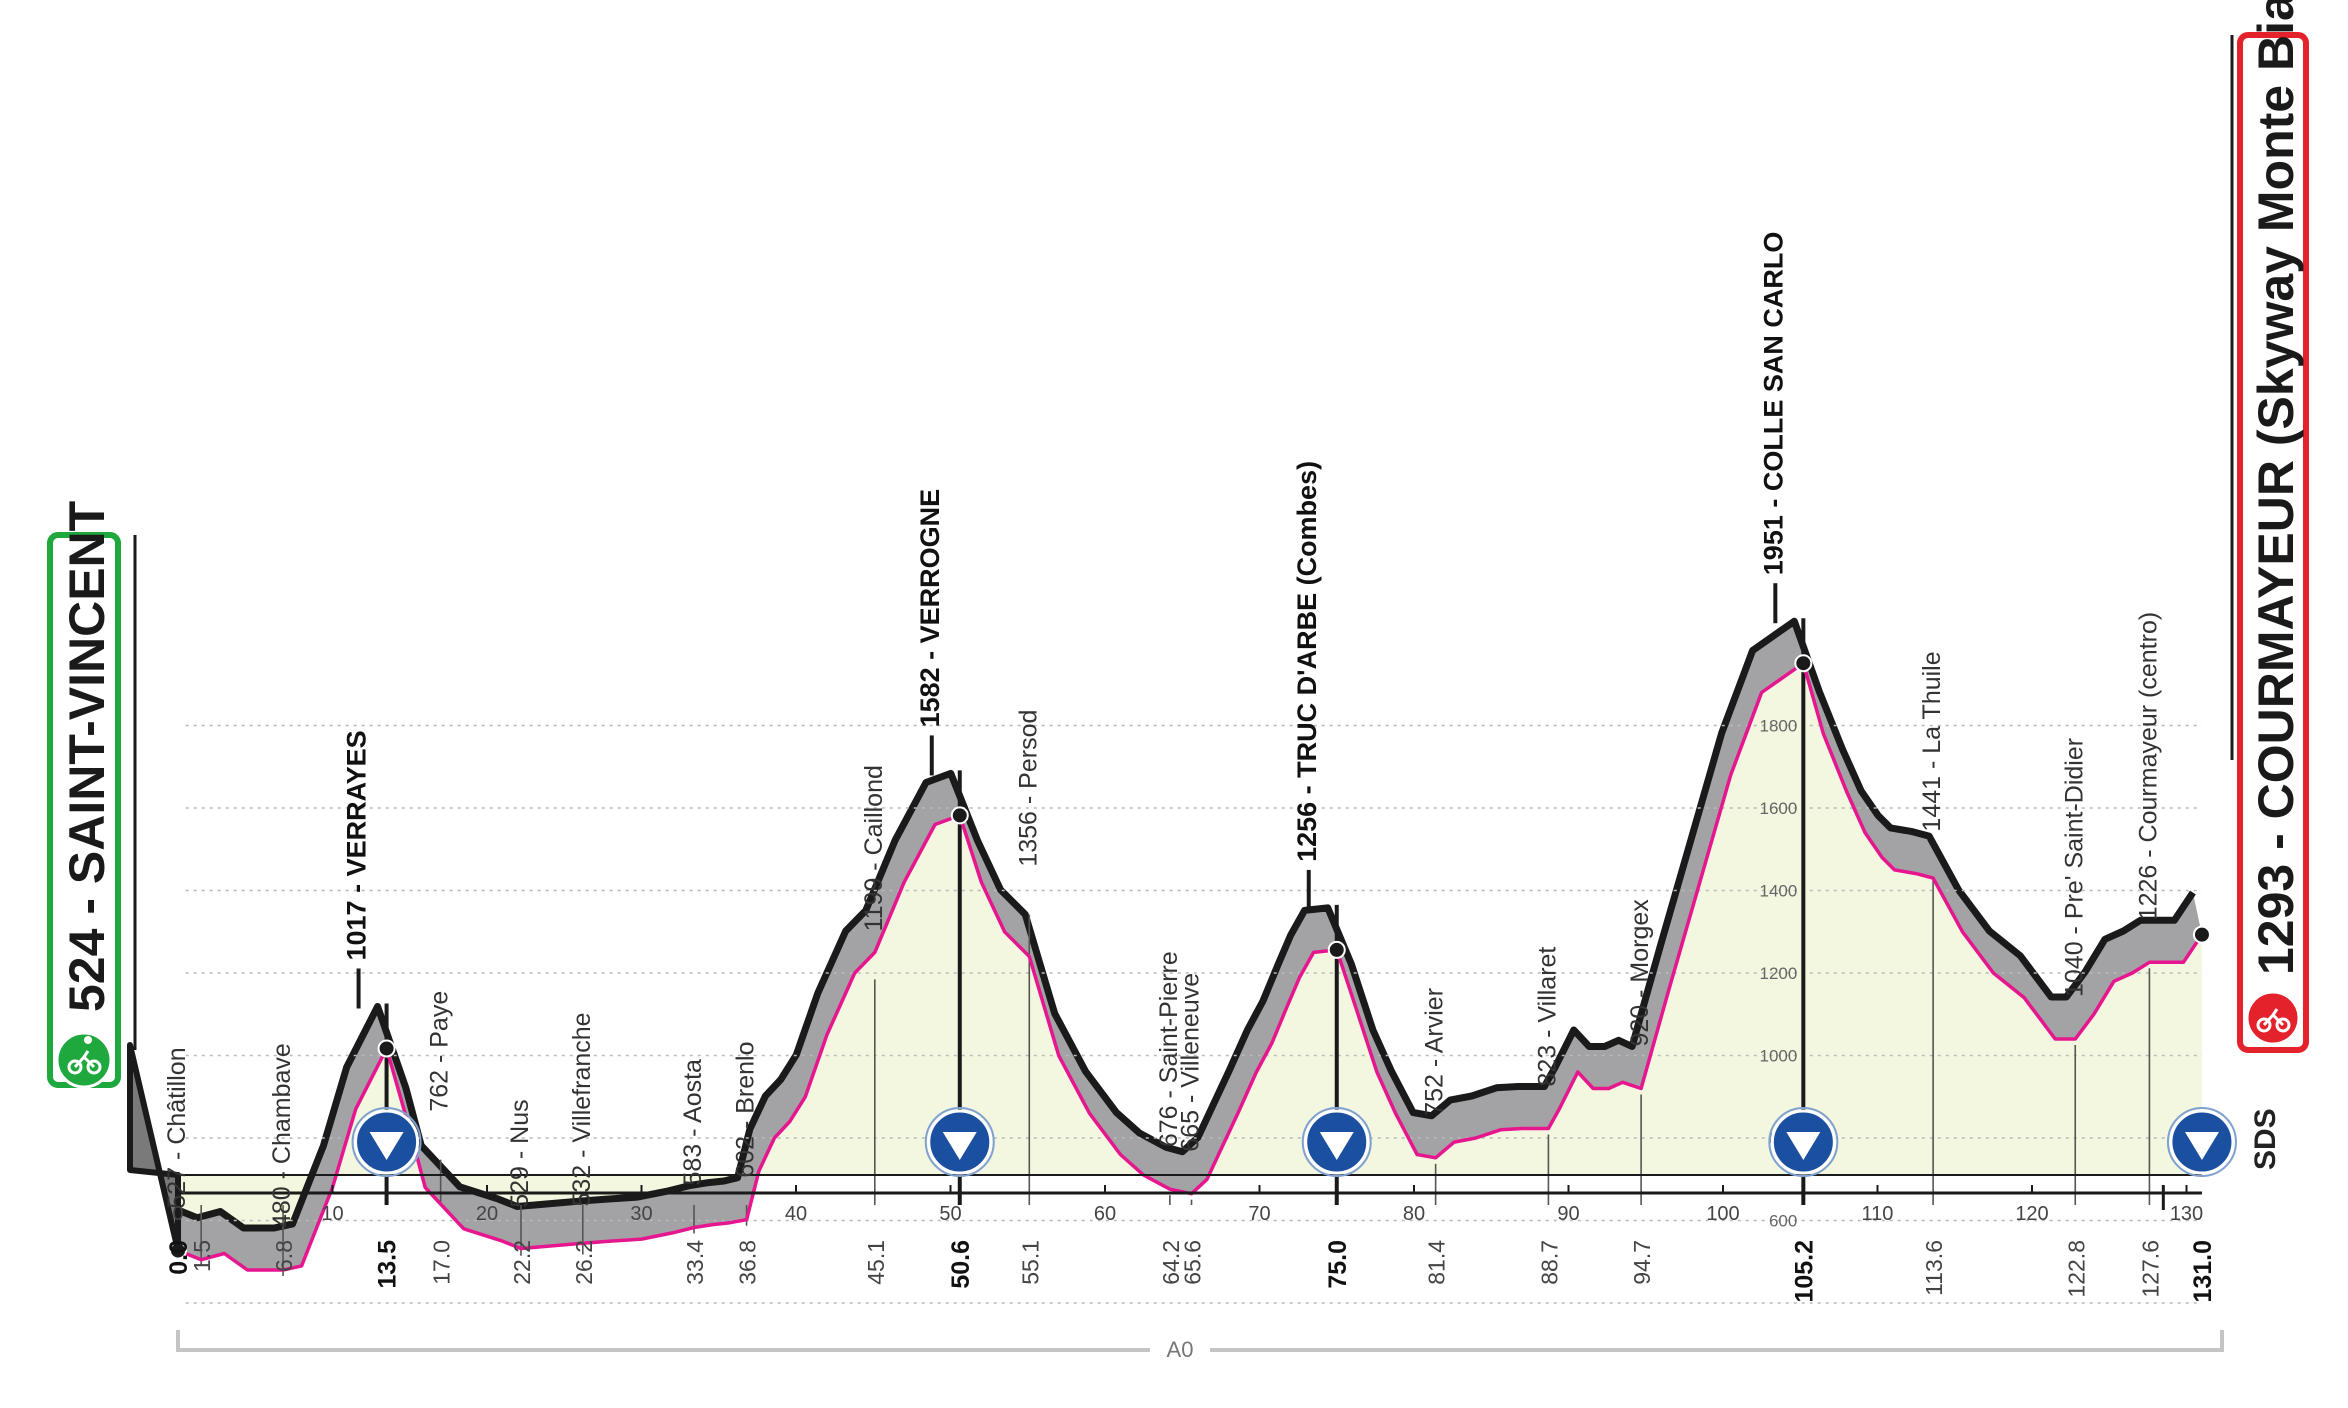  What do you see at coordinates (1030, 1262) in the screenshot?
I see `km-label: 55.1` at bounding box center [1030, 1262].